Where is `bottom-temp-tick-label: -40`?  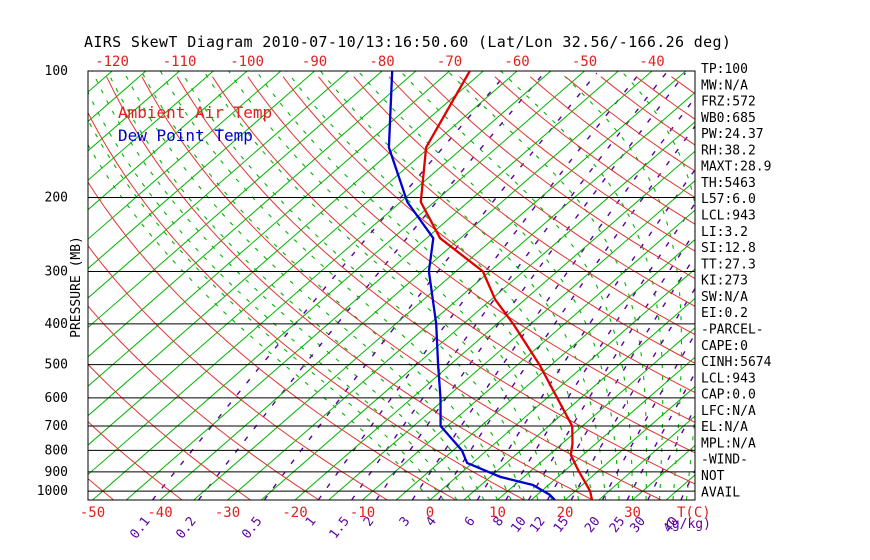
bottom-temp-tick-label: -40 is located at coordinates (159, 513).